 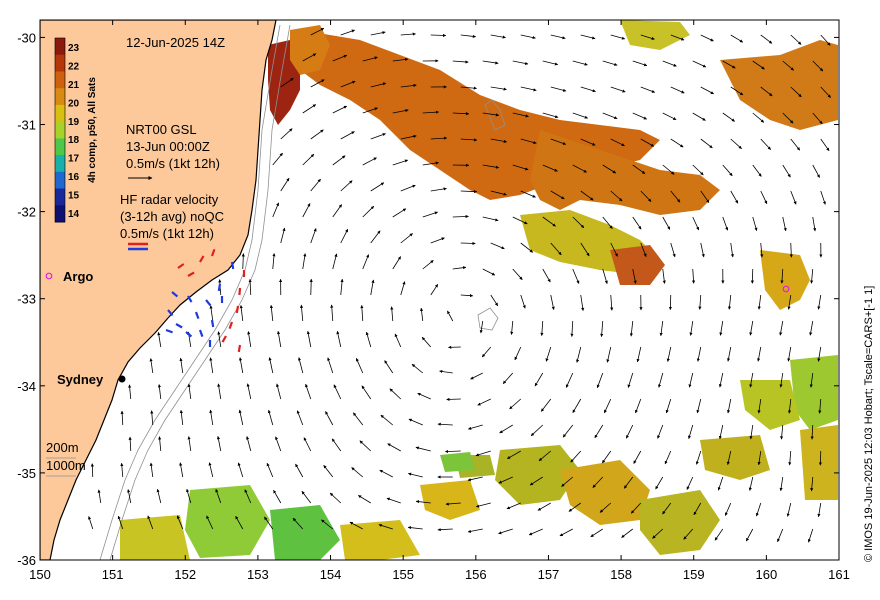 I want to click on sst-orange-n, so click(x=310, y=50).